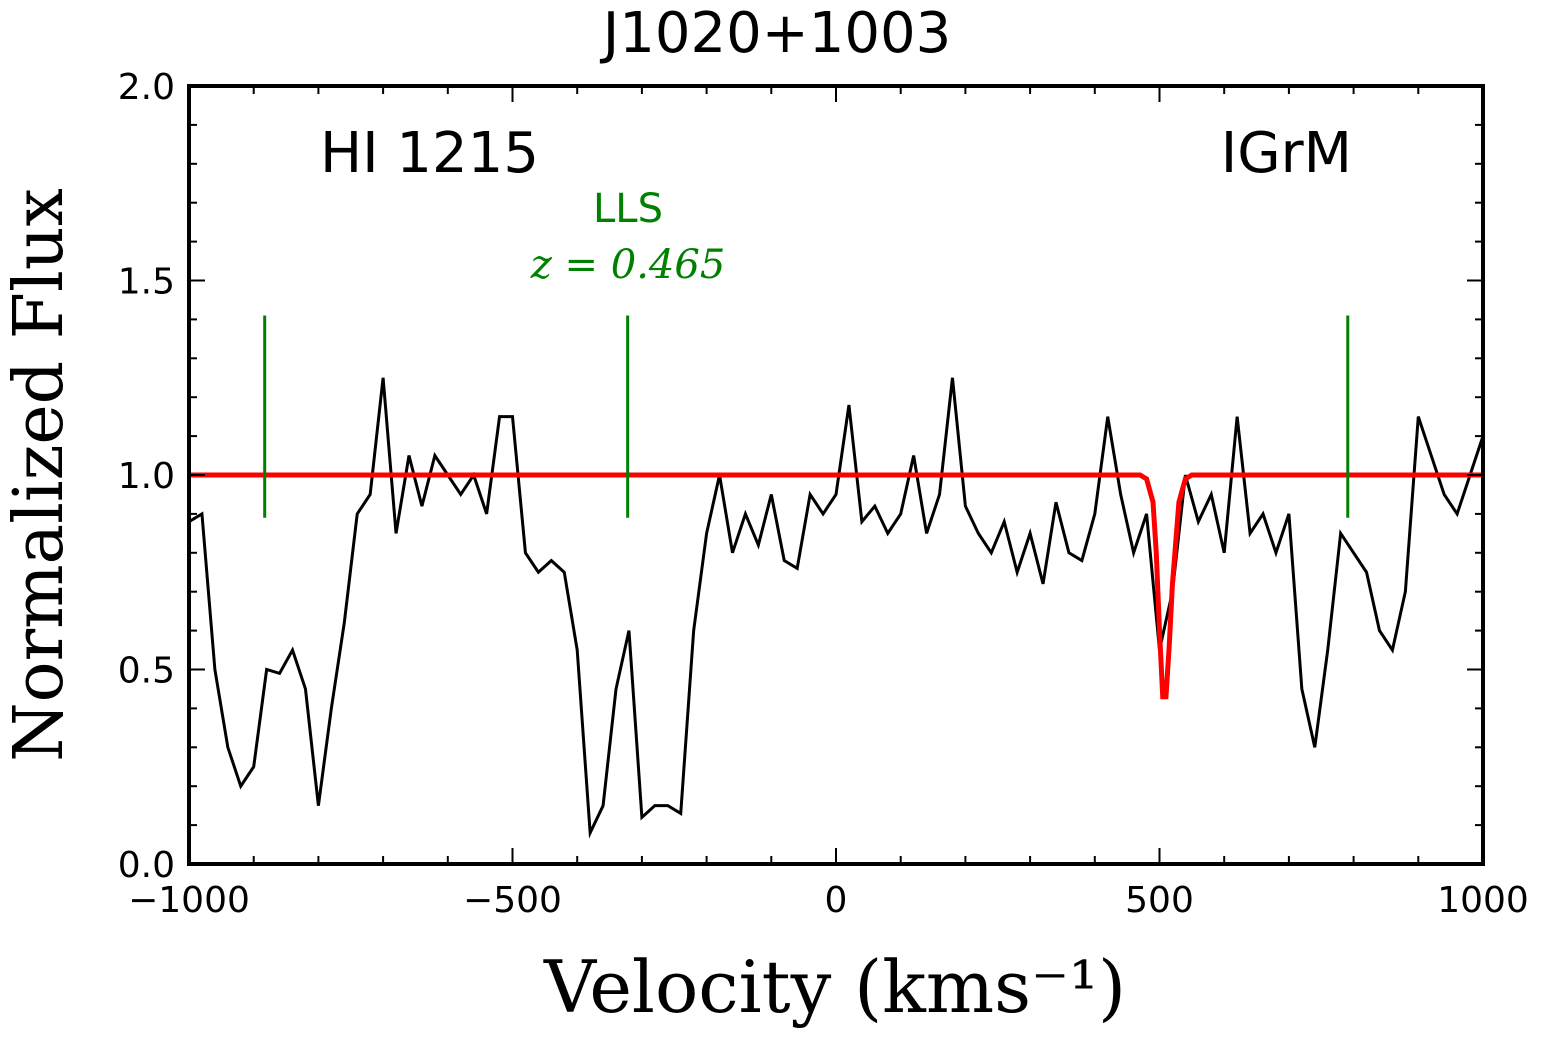 The height and width of the screenshot is (1043, 1541). I want to click on y-tick-label: 0.0, so click(146, 865).